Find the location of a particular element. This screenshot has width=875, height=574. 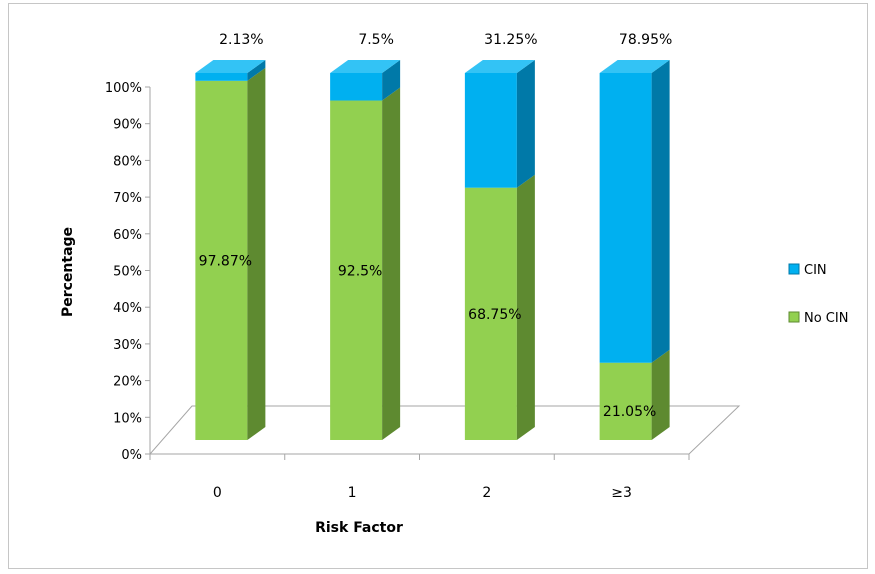

data-label-no-cin: 92.5% is located at coordinates (360, 271).